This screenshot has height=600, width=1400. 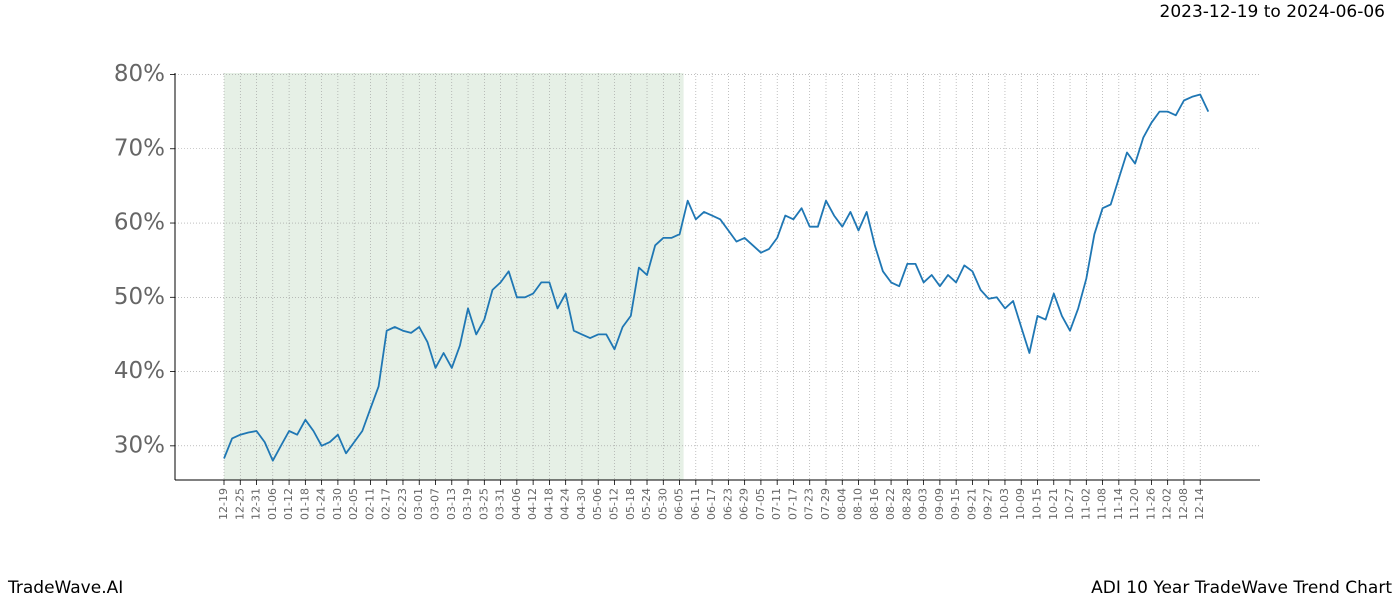 I want to click on x-tick-label: 11-14, so click(x=1118, y=504).